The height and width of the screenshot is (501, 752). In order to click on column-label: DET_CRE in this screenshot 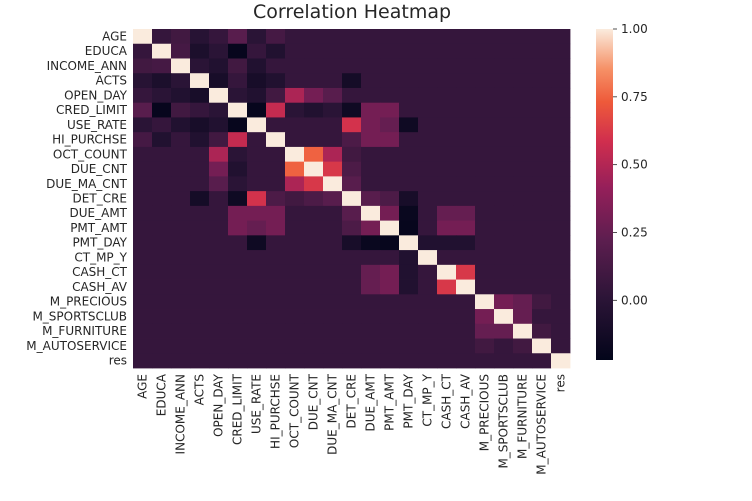, I will do `click(352, 401)`.